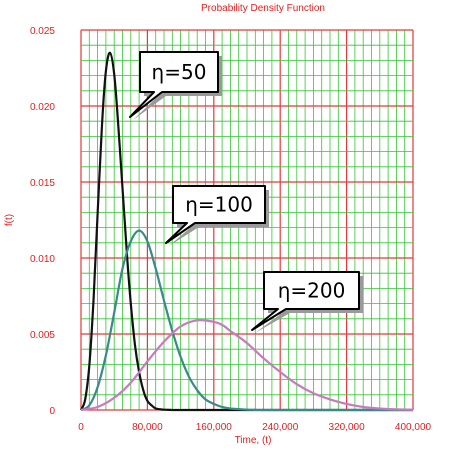 This screenshot has height=452, width=450. Describe the element at coordinates (147, 427) in the screenshot. I see `x-tick-label: 80,000` at that location.